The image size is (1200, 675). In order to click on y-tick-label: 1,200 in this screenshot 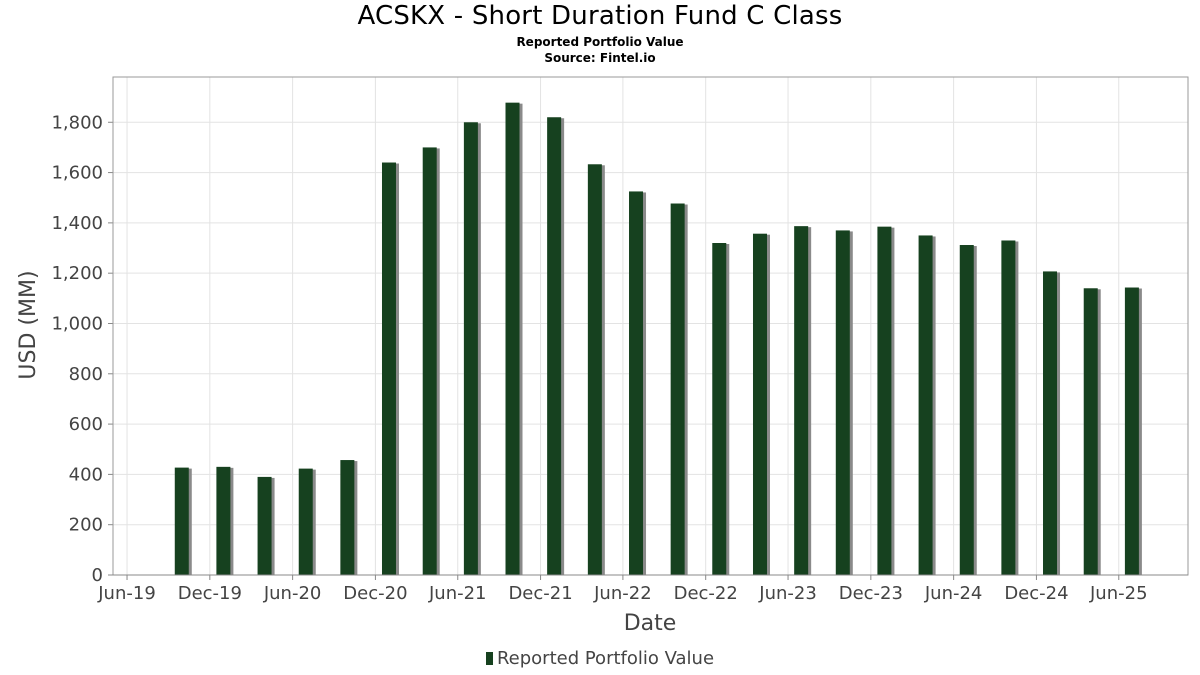, I will do `click(77, 273)`.